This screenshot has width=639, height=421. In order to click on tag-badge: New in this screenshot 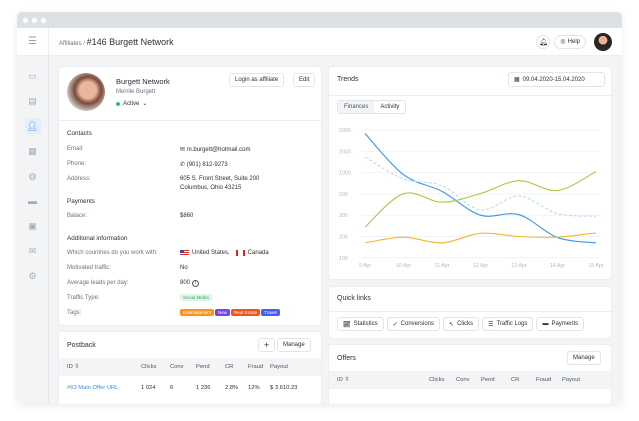, I will do `click(223, 312)`.